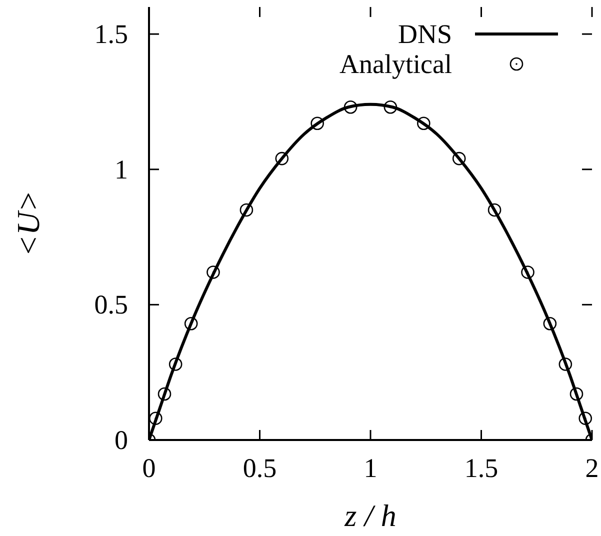 The height and width of the screenshot is (536, 601). I want to click on y-tick-label: 1, so click(121, 169).